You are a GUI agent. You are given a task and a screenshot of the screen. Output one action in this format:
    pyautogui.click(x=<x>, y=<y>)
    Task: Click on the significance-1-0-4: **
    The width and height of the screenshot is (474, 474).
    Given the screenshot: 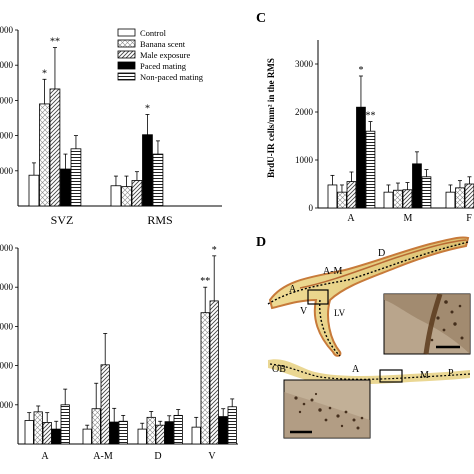 What is the action you would take?
    pyautogui.click(x=370, y=116)
    